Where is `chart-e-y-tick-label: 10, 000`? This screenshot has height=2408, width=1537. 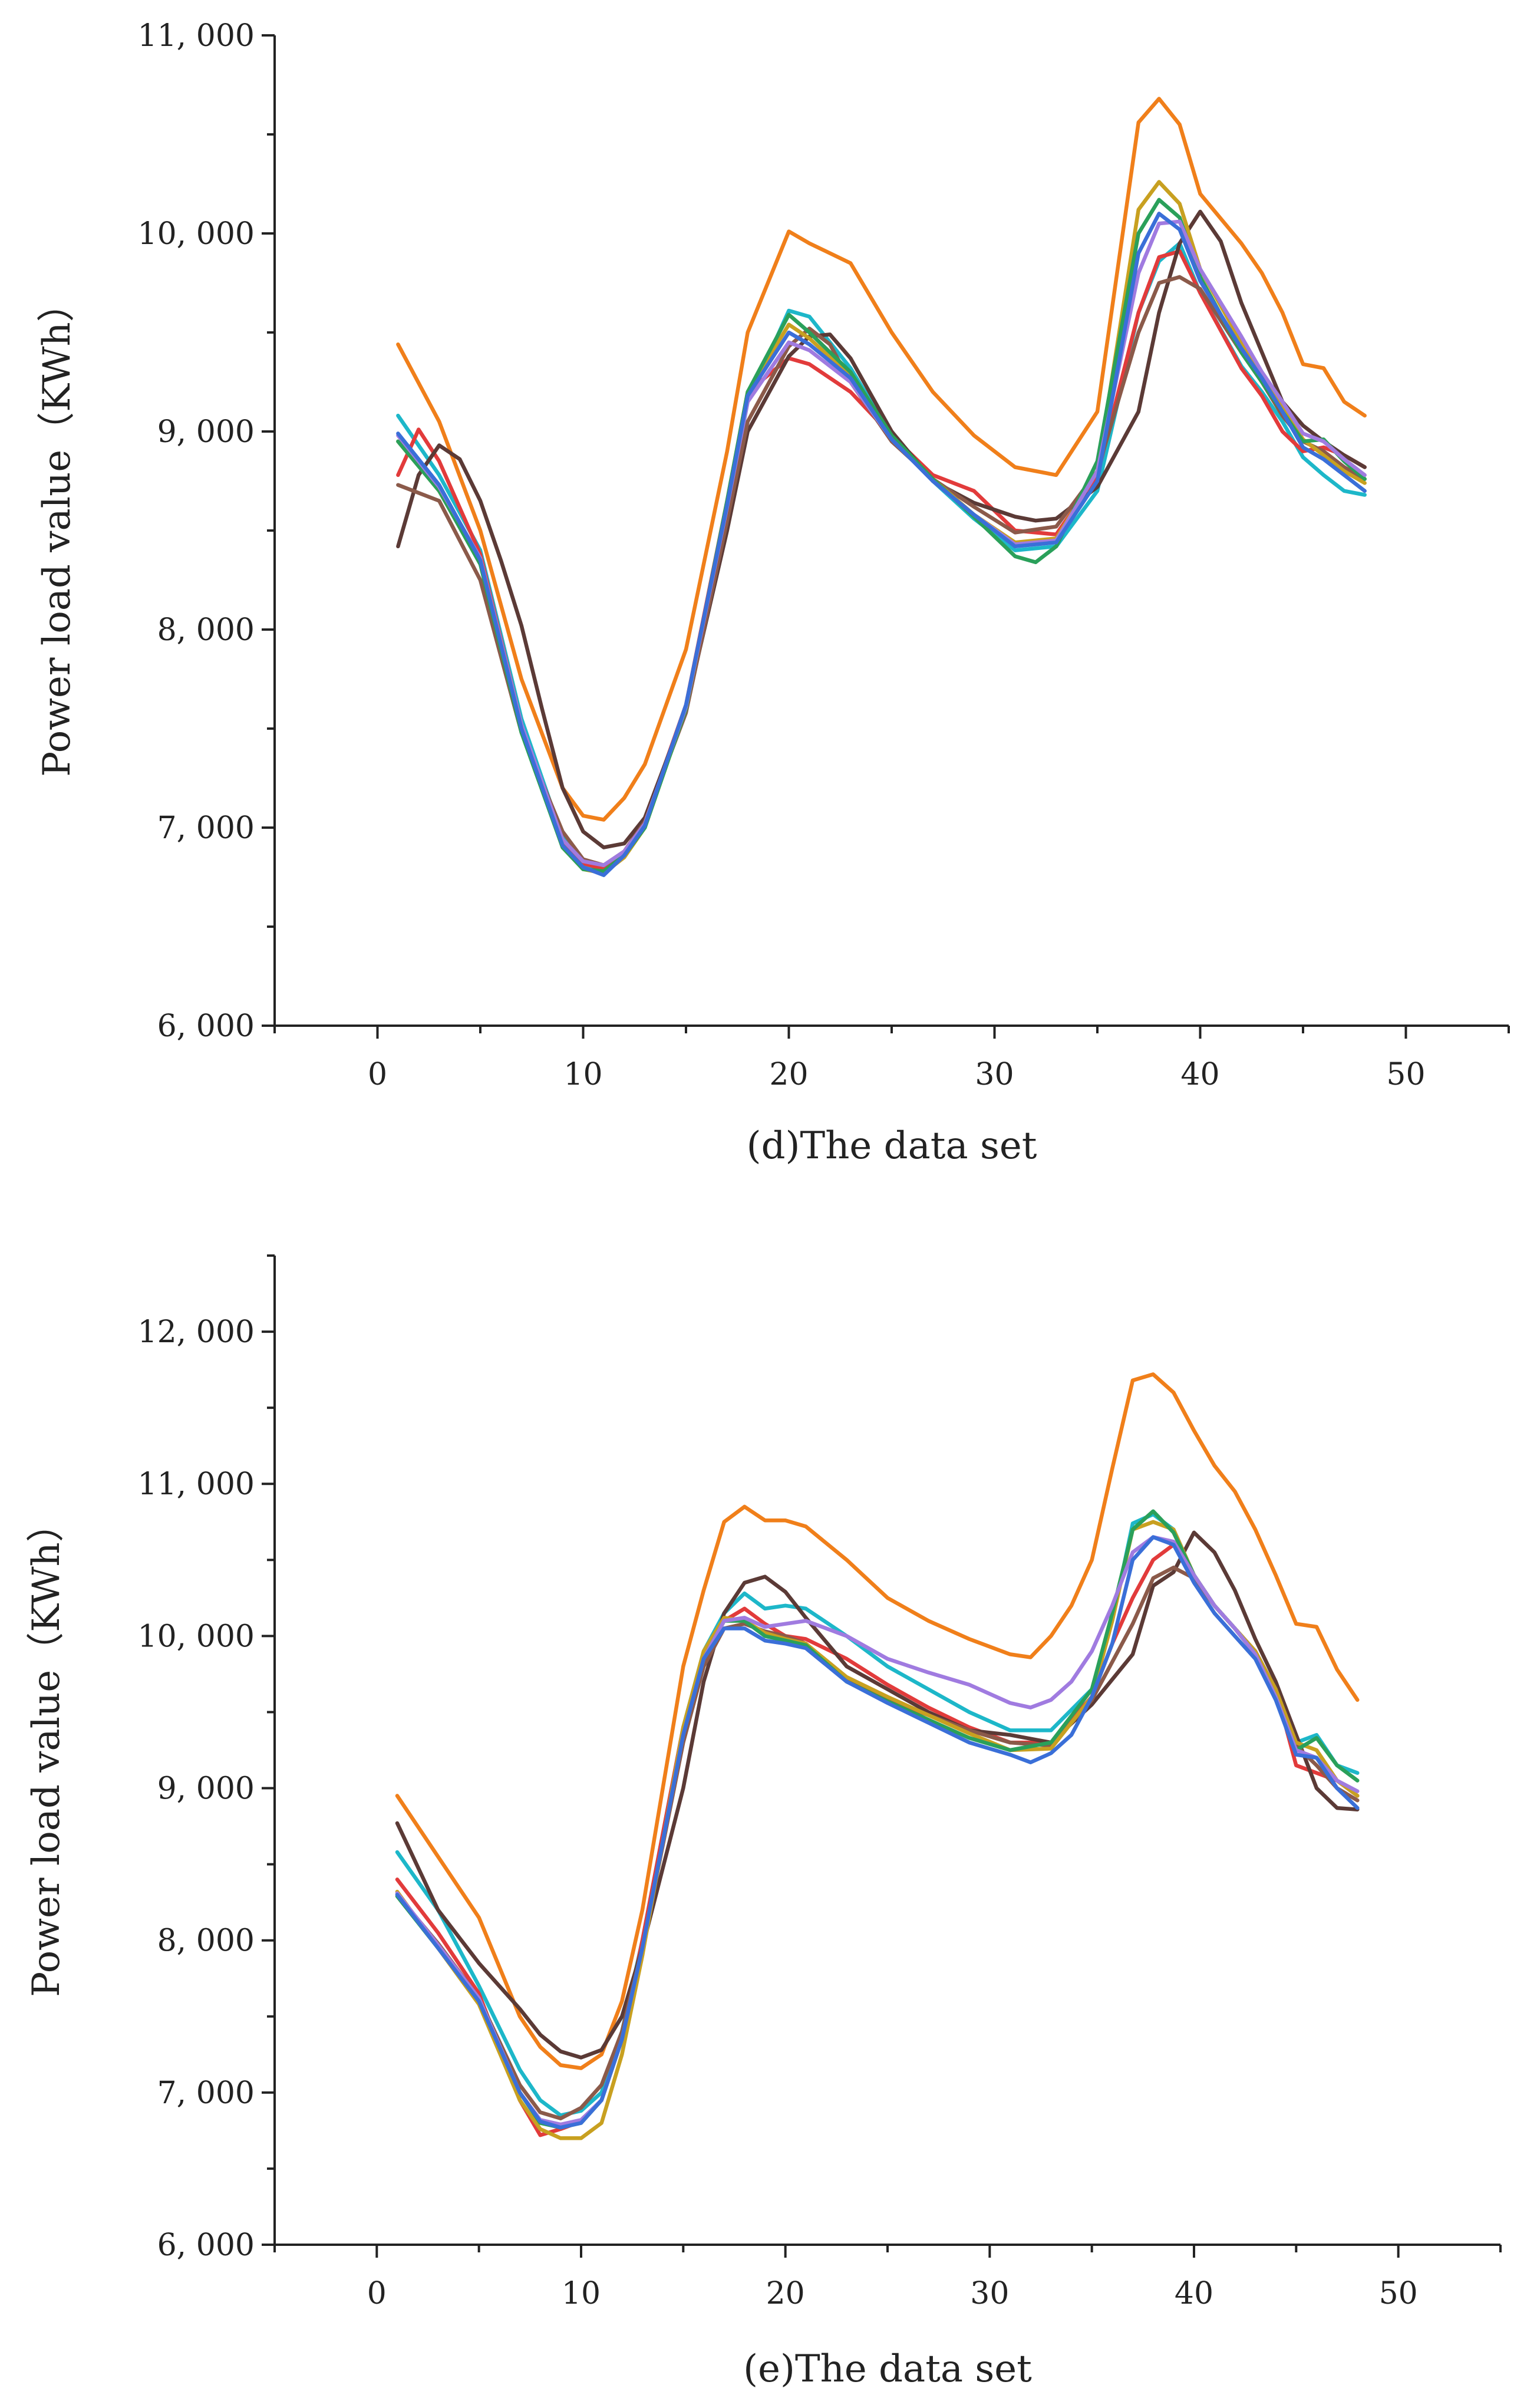
chart-e-y-tick-label: 10, 000 is located at coordinates (196, 1636).